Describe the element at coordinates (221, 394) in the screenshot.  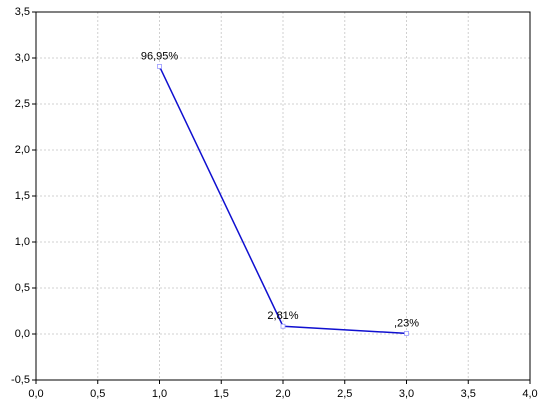
I see `x-tick-label: 1,5` at that location.